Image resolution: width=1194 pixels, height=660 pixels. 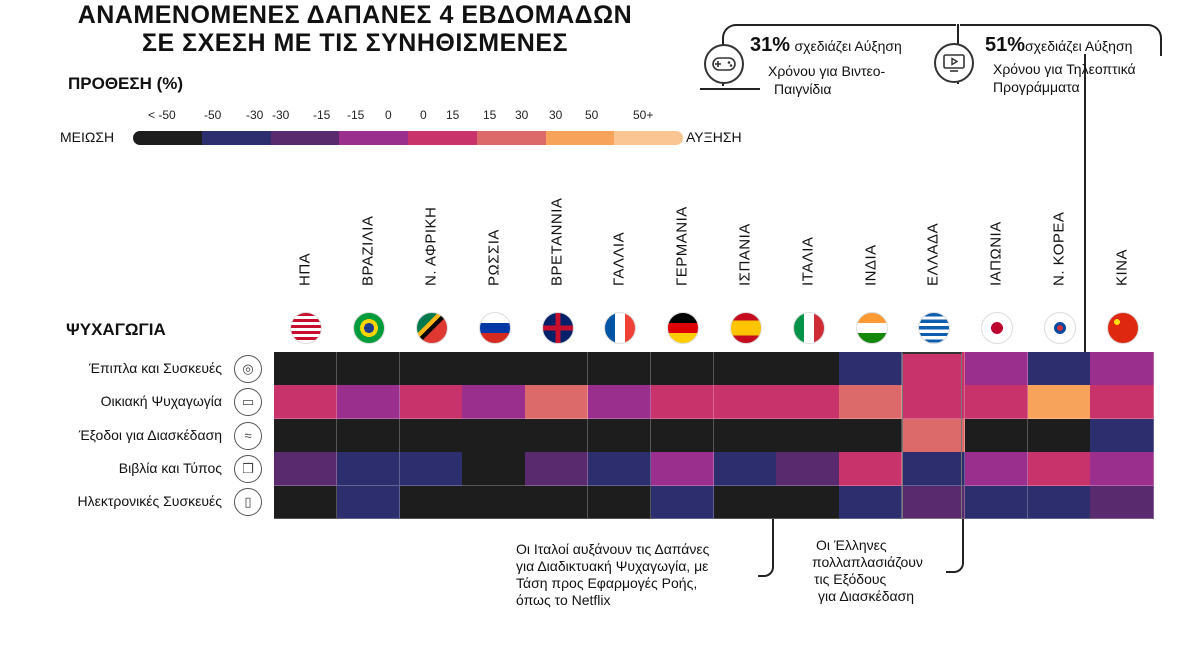 What do you see at coordinates (620, 328) in the screenshot?
I see `france-flag-icon` at bounding box center [620, 328].